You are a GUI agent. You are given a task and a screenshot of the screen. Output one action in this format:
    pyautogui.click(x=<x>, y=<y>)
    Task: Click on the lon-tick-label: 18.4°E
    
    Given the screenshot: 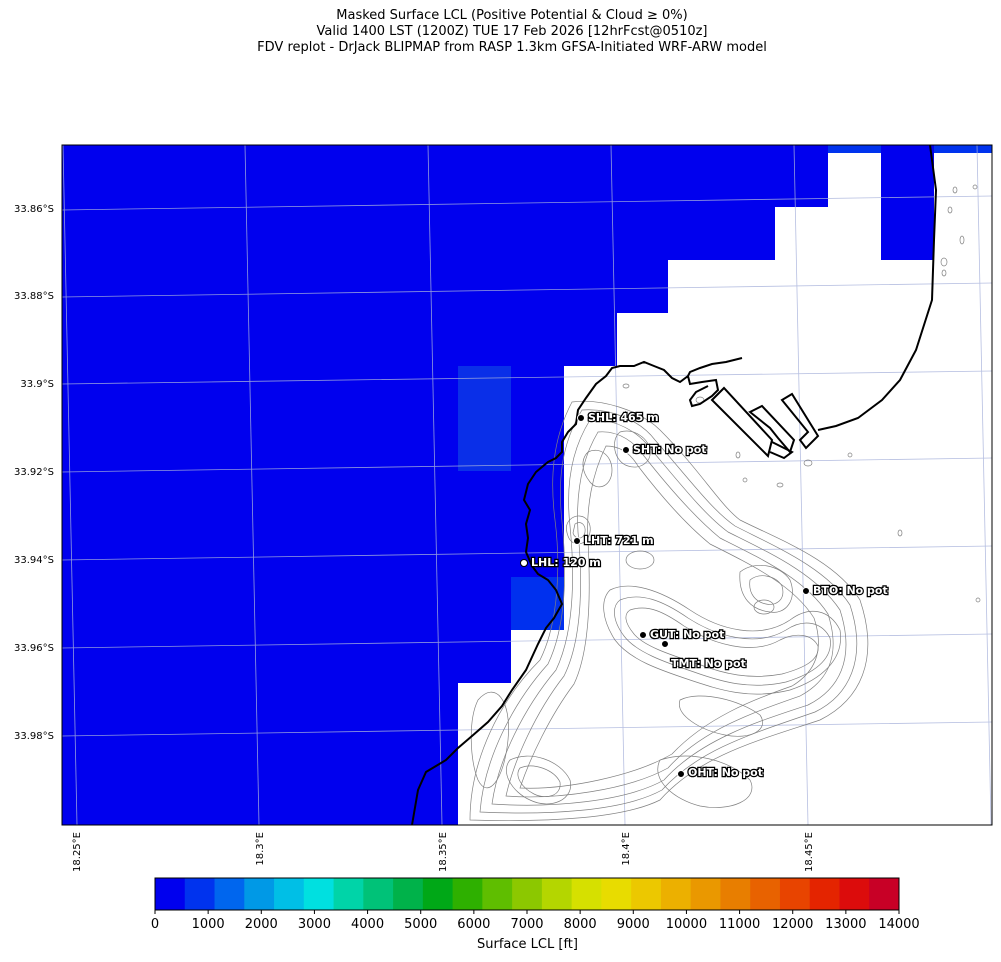 What is the action you would take?
    pyautogui.click(x=626, y=849)
    